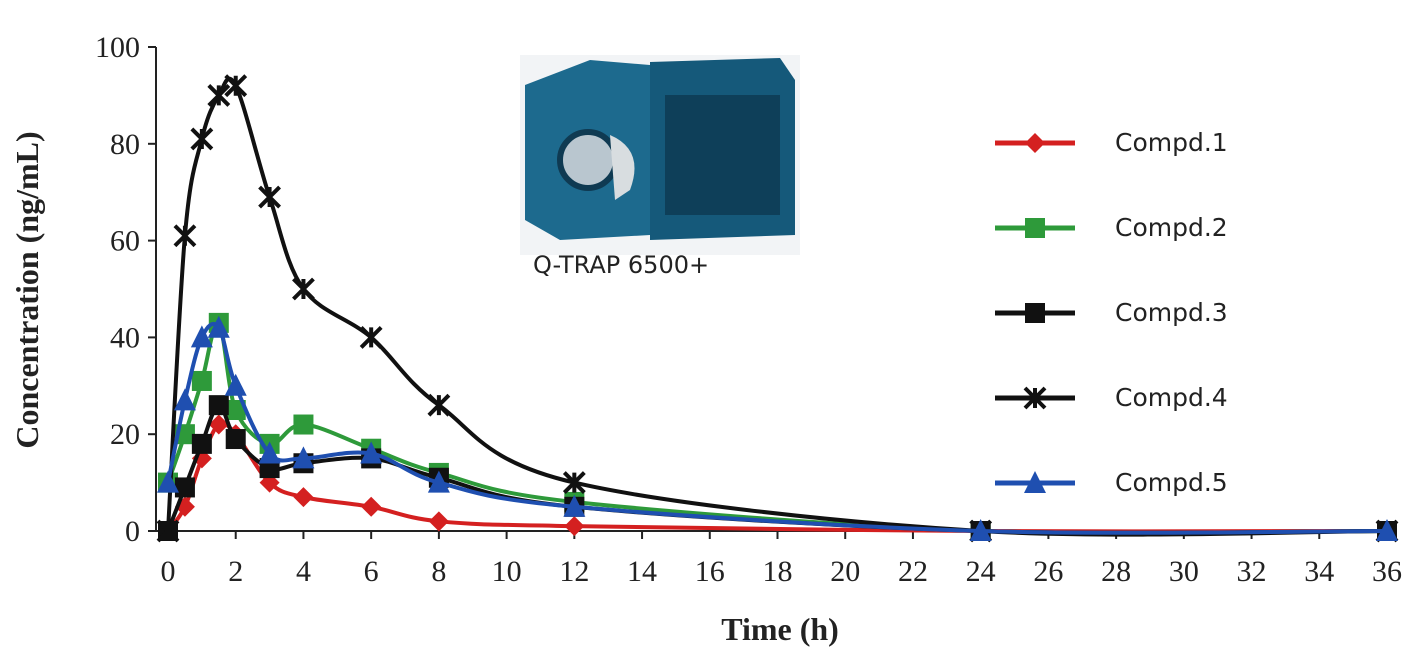 The image size is (1419, 671). What do you see at coordinates (27, 289) in the screenshot?
I see `y-axis-label: Concentration (ng/mL)` at bounding box center [27, 289].